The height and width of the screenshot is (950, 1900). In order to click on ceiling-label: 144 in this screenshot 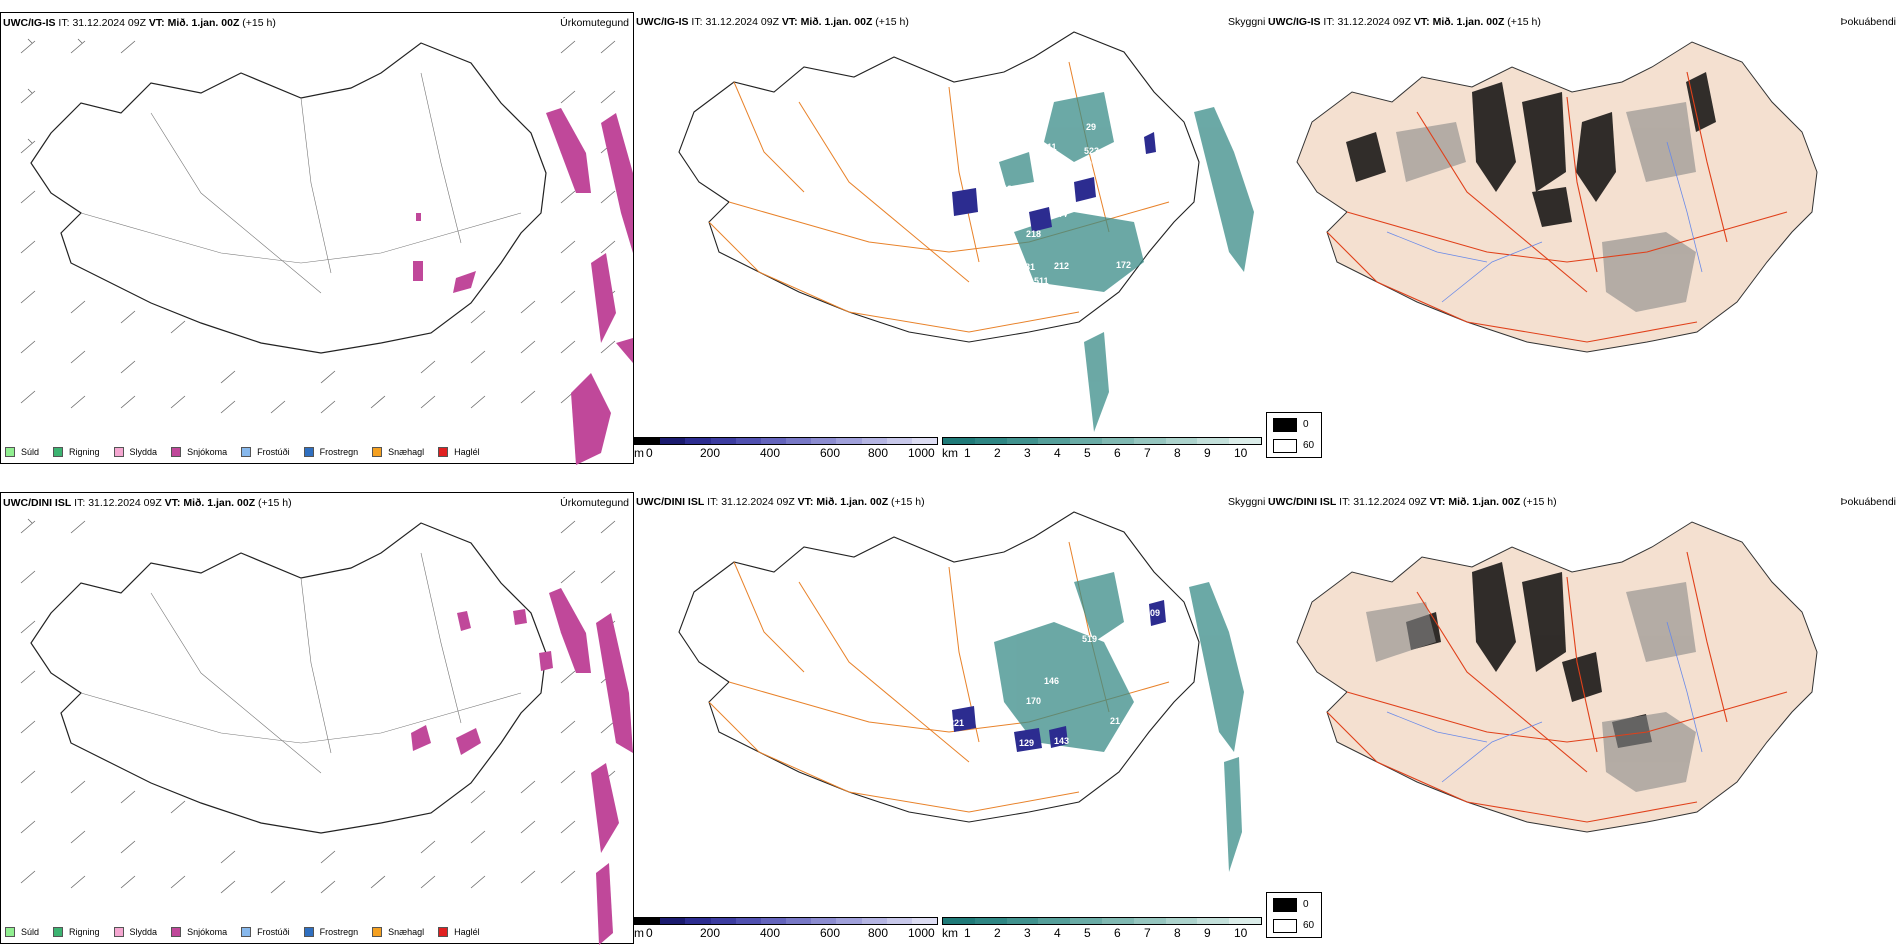, I will do `click(1059, 214)`.